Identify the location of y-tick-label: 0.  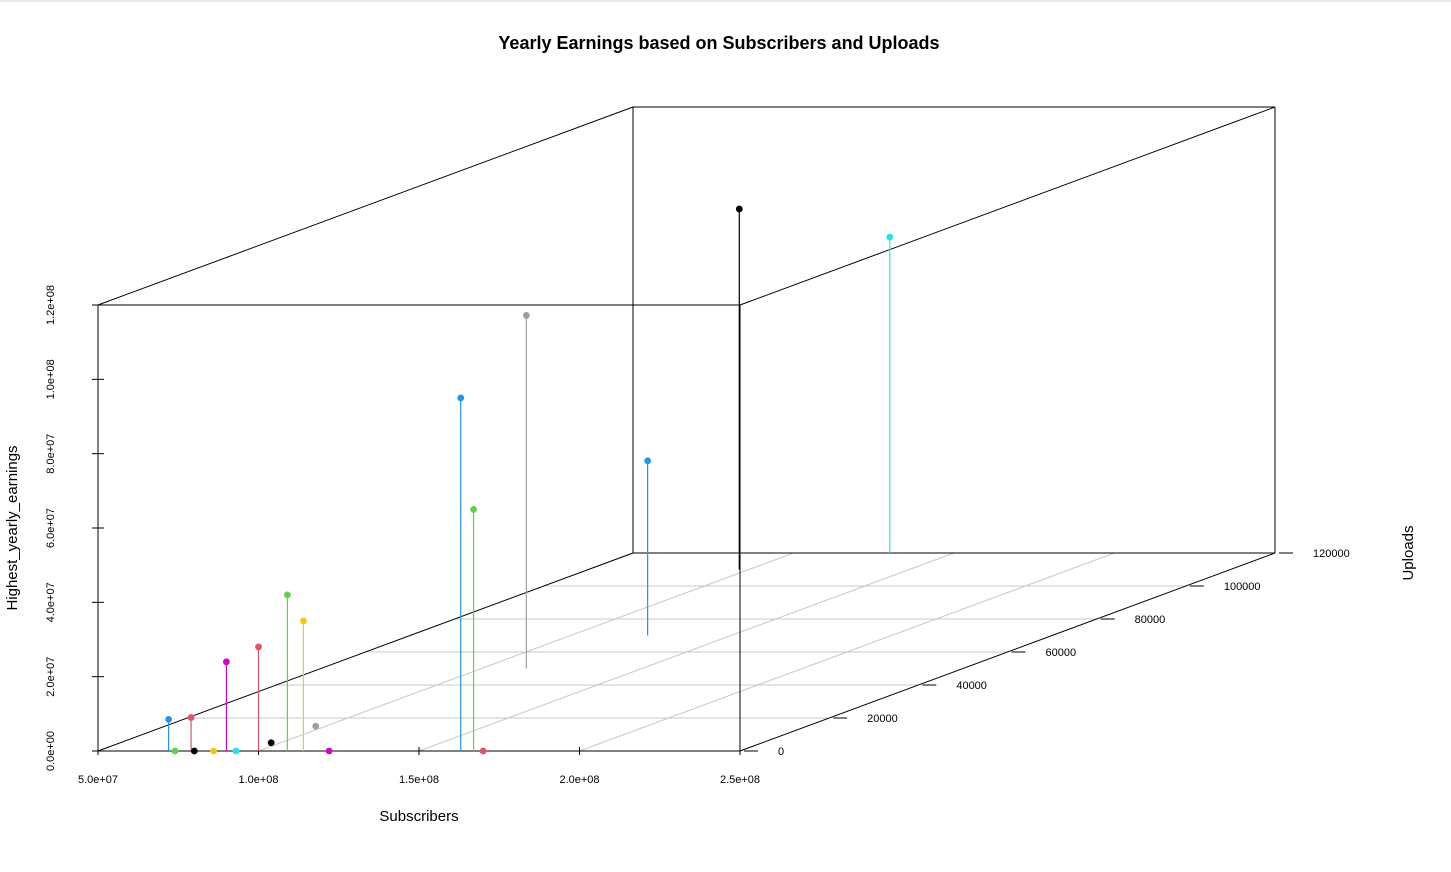
(781, 752).